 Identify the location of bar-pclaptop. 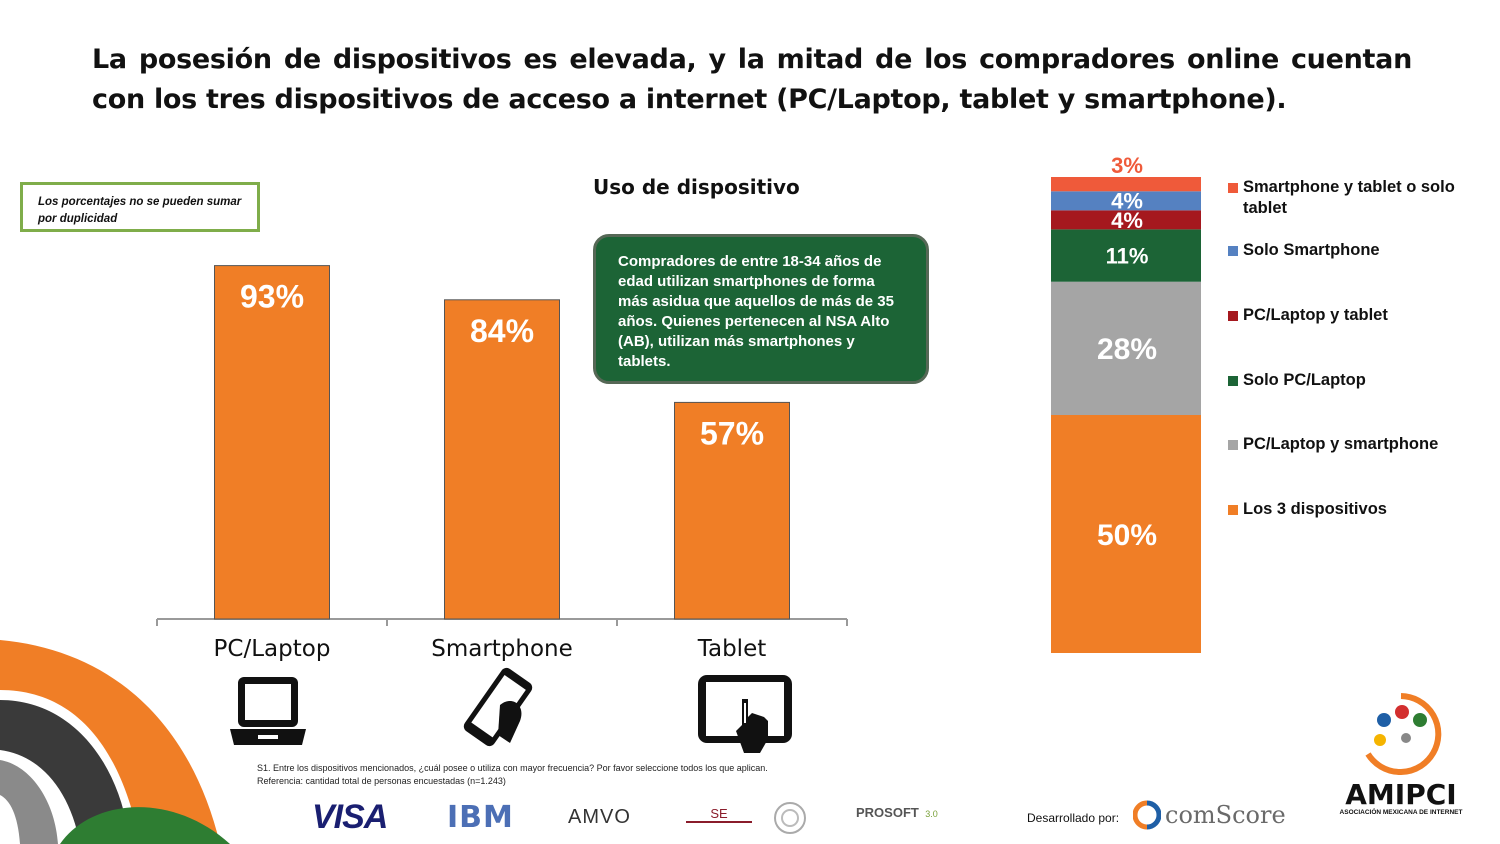
(272, 442).